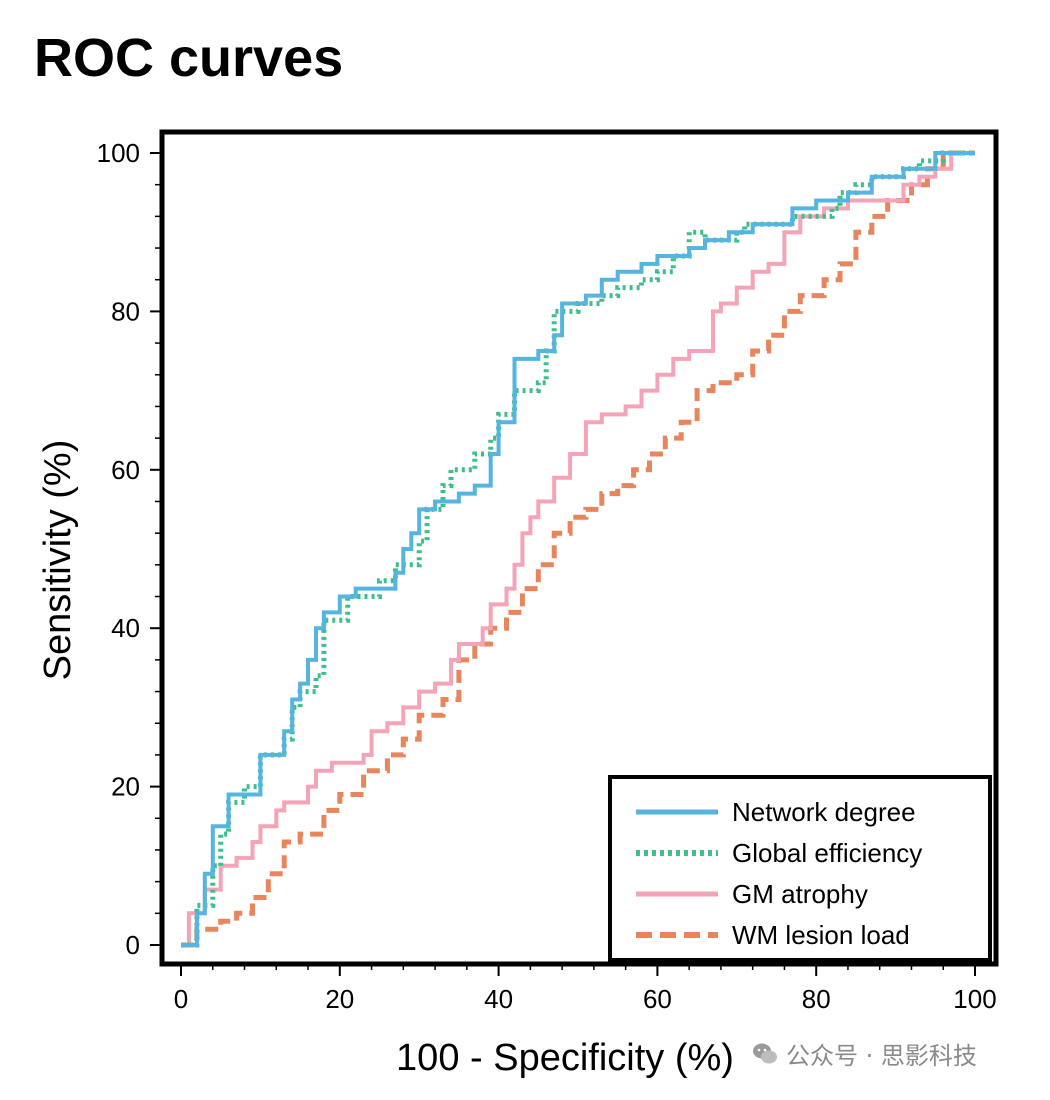 This screenshot has height=1100, width=1050. What do you see at coordinates (125, 787) in the screenshot?
I see `y-tick-label: 20` at bounding box center [125, 787].